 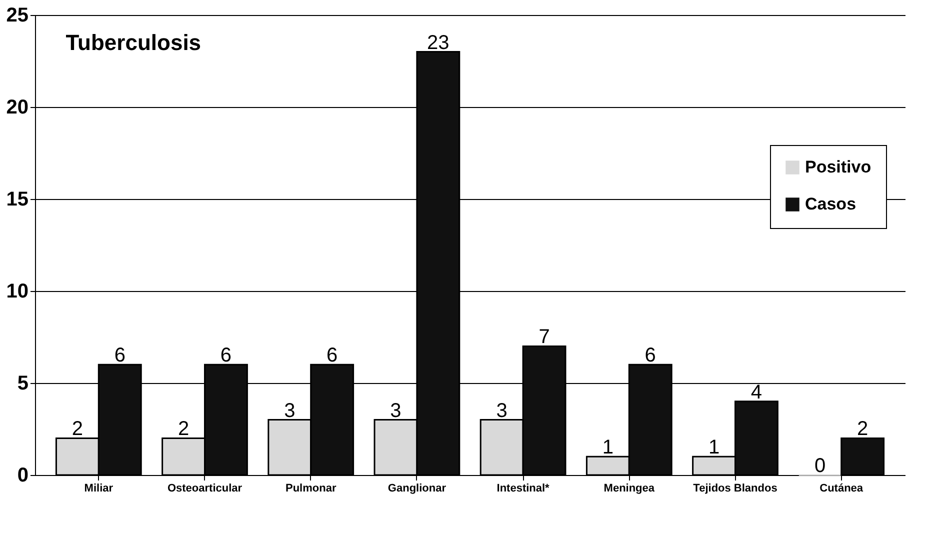 What do you see at coordinates (523, 488) in the screenshot?
I see `x-tick-label: Intestinal*` at bounding box center [523, 488].